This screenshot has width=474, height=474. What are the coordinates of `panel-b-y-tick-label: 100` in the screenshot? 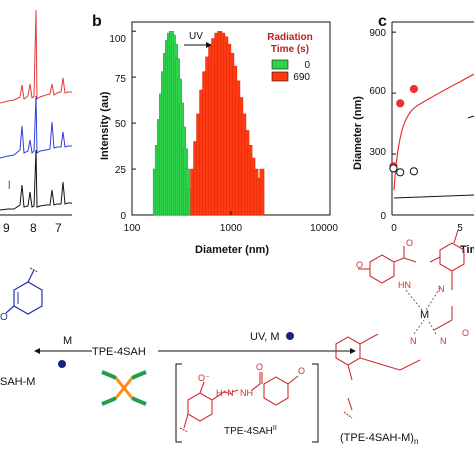 It's located at (117, 39).